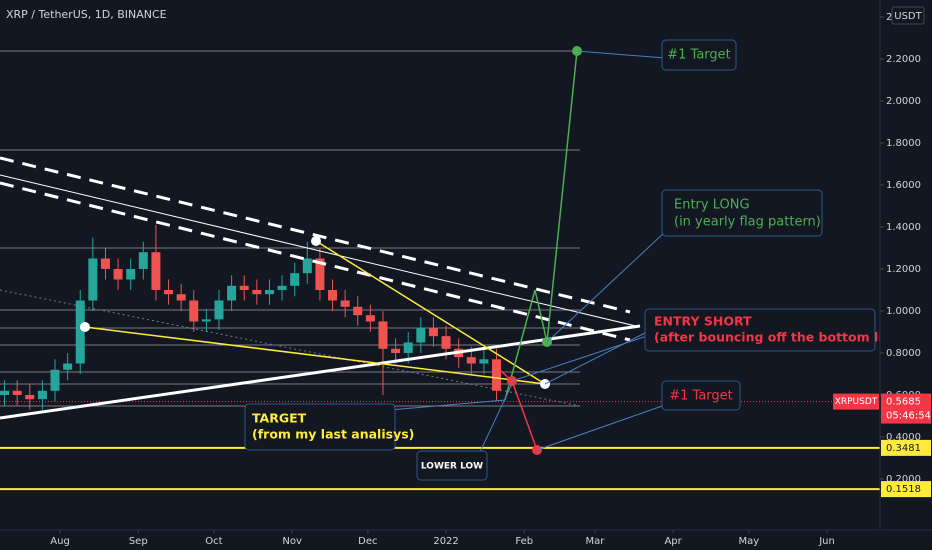 The height and width of the screenshot is (550, 932). I want to click on price-tag-label: 0.3481, so click(903, 448).